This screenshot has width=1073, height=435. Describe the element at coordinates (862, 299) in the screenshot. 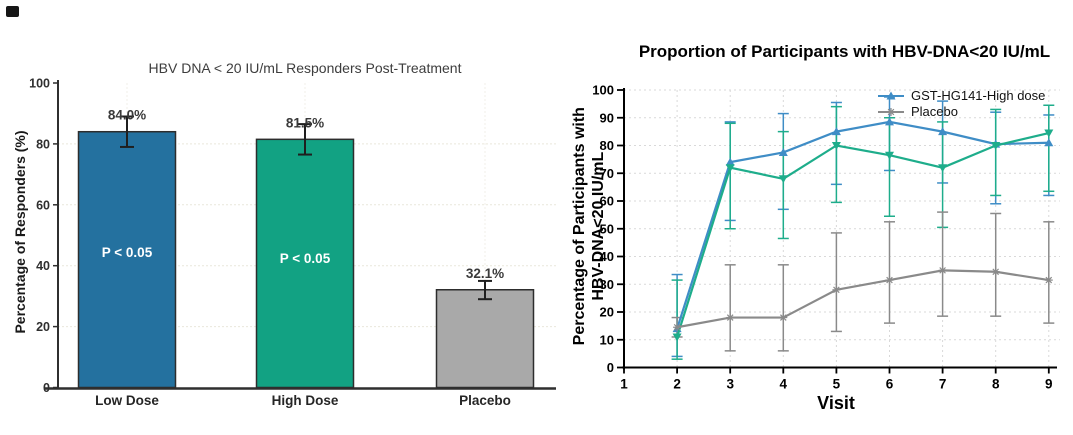

I see `series-line-Placebo` at that location.